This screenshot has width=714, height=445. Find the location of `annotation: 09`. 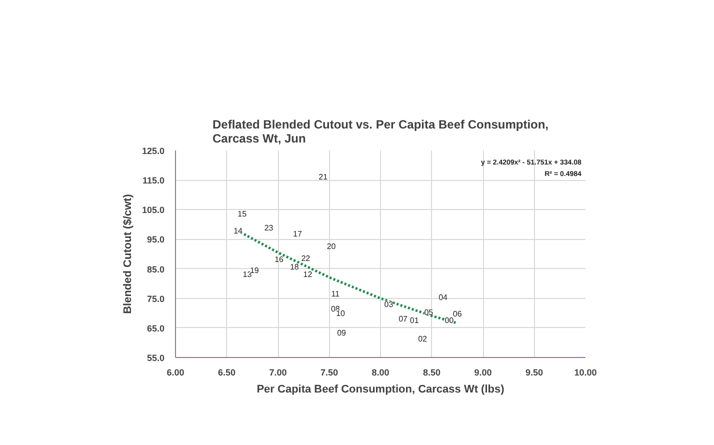

annotation: 09 is located at coordinates (342, 333).